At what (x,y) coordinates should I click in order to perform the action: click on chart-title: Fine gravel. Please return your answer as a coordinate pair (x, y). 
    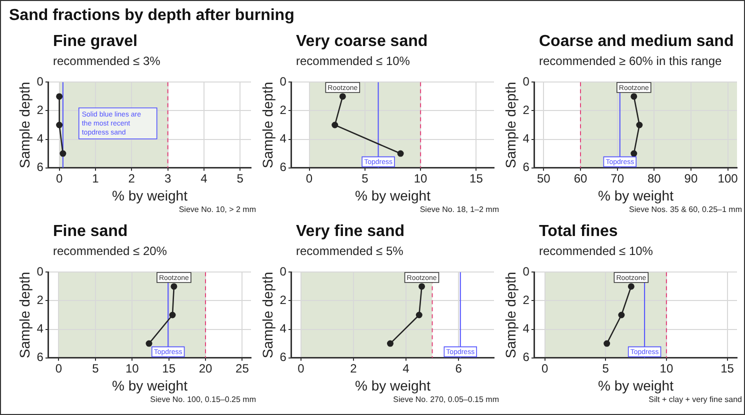
    Looking at the image, I should click on (95, 42).